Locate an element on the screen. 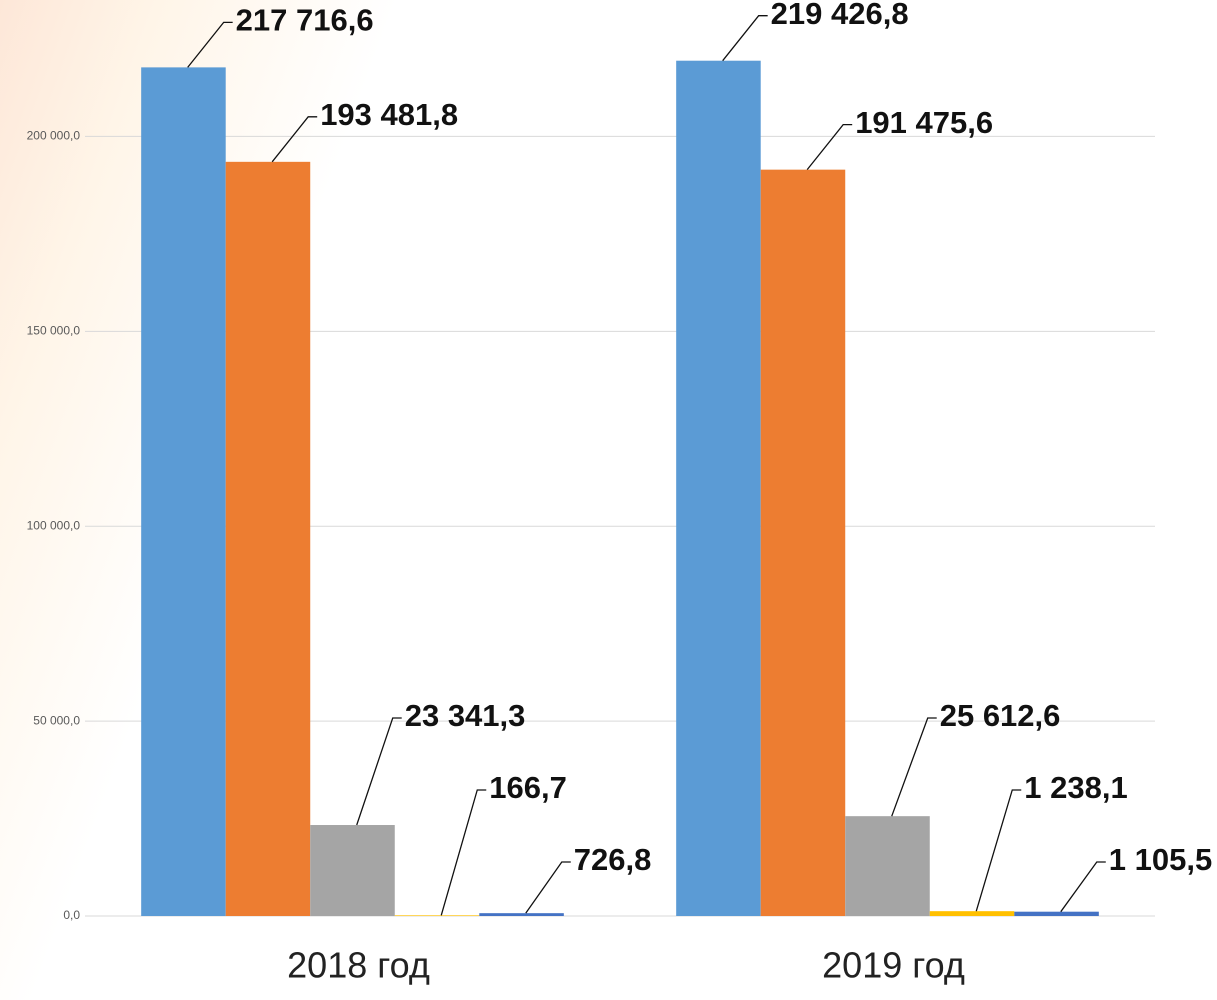 Image resolution: width=1217 pixels, height=1000 pixels. value-label: 23 341,3 is located at coordinates (465, 715).